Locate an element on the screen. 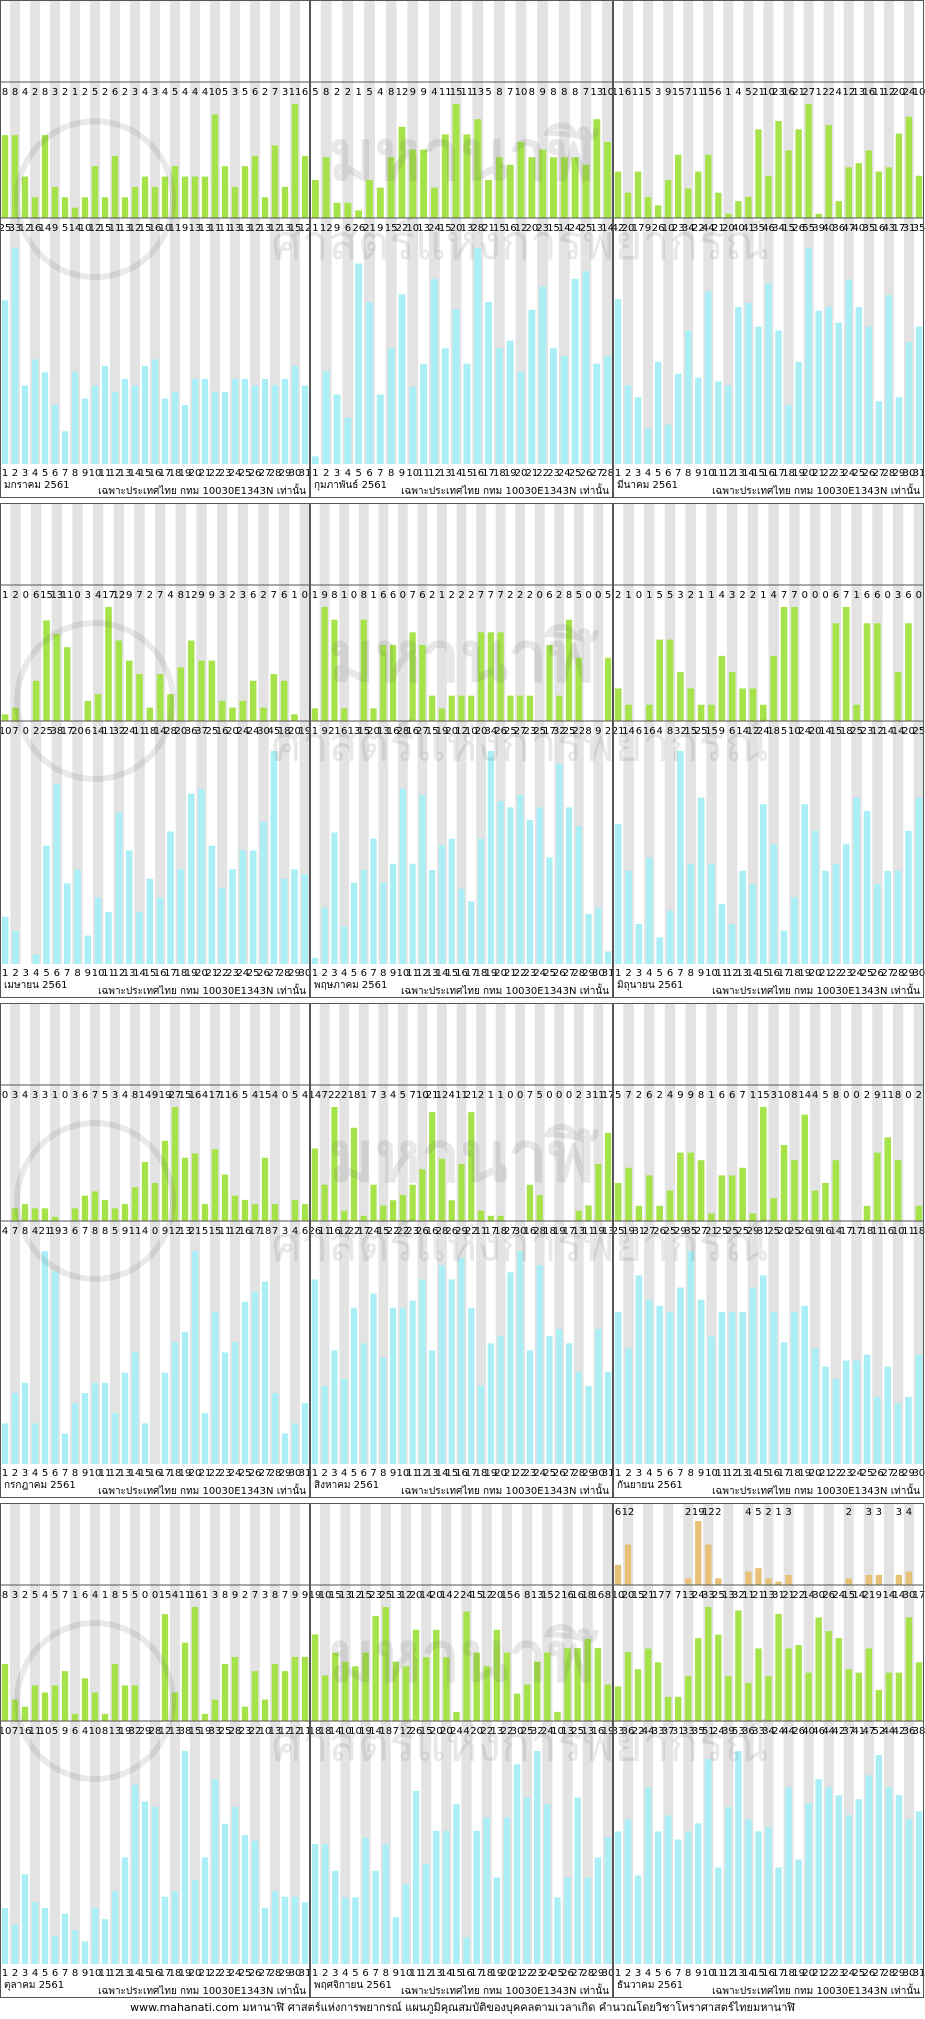  value-label-mid: 16 is located at coordinates (868, 92).